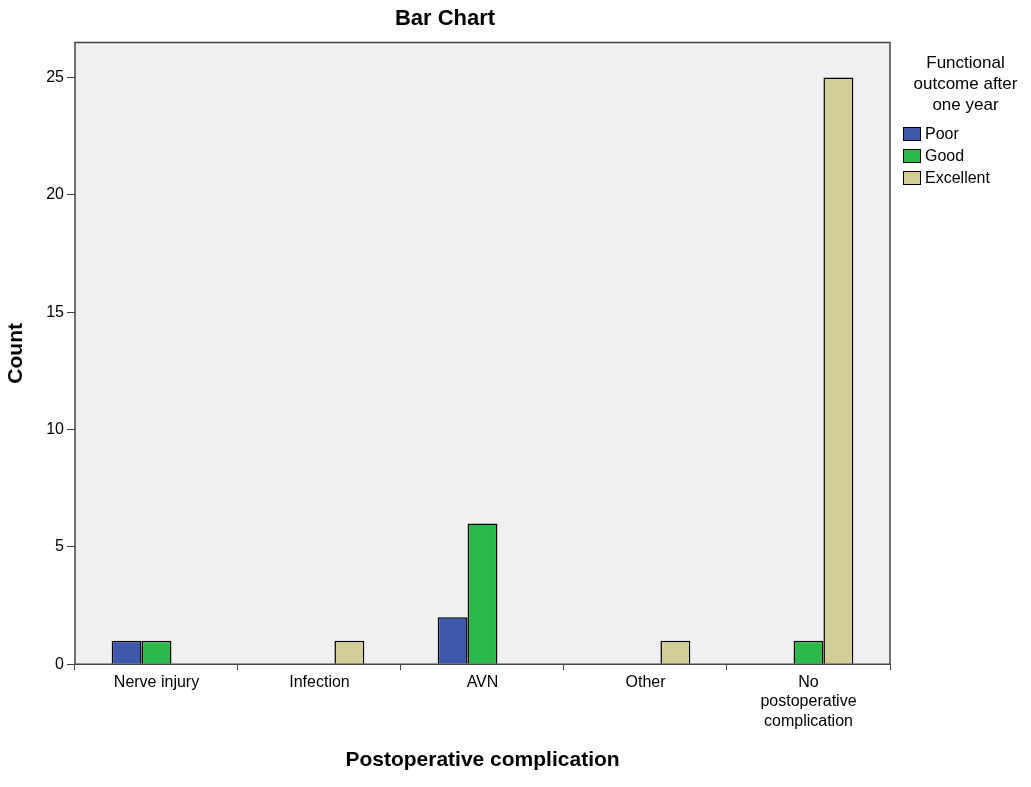  Describe the element at coordinates (942, 134) in the screenshot. I see `legend-label: Poor` at that location.